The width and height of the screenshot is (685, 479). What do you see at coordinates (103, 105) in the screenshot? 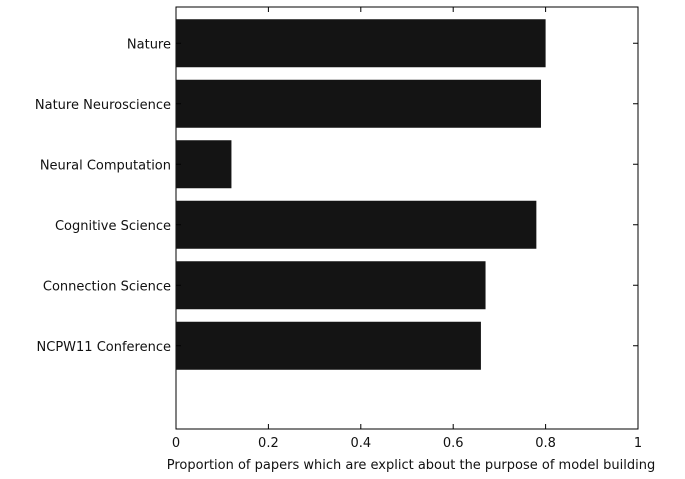
I see `category-label: Nature Neuroscience` at bounding box center [103, 105].